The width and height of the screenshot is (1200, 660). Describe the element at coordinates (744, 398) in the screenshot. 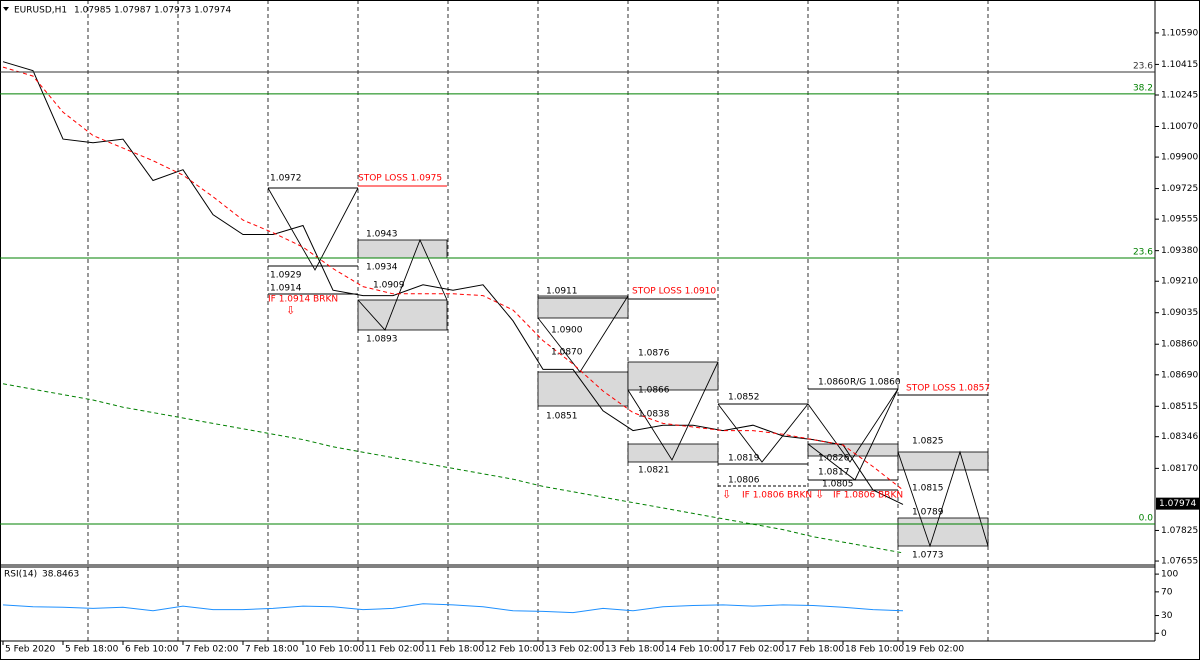

I see `annotation: 1.0852` at that location.